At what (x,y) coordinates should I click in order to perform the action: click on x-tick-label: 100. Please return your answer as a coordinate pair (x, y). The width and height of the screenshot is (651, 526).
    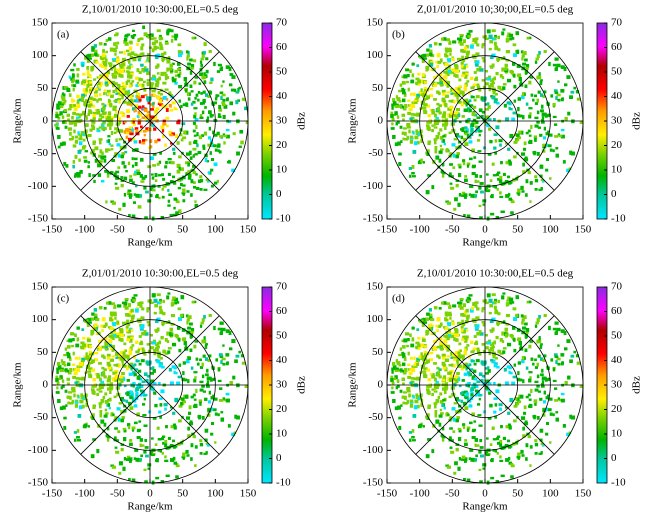
    Looking at the image, I should click on (215, 494).